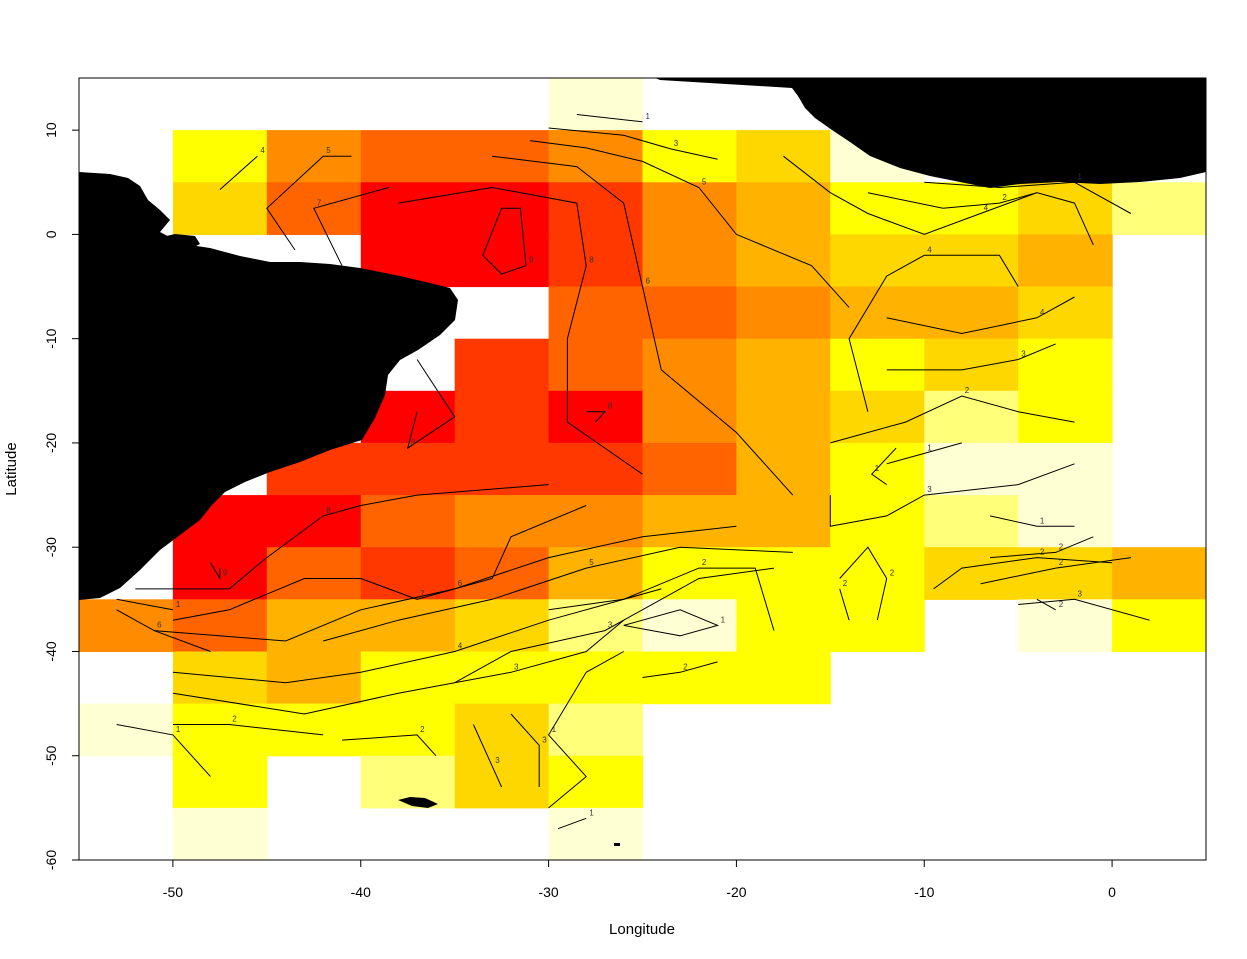  What do you see at coordinates (361, 892) in the screenshot?
I see `x-tick-label: -40` at bounding box center [361, 892].